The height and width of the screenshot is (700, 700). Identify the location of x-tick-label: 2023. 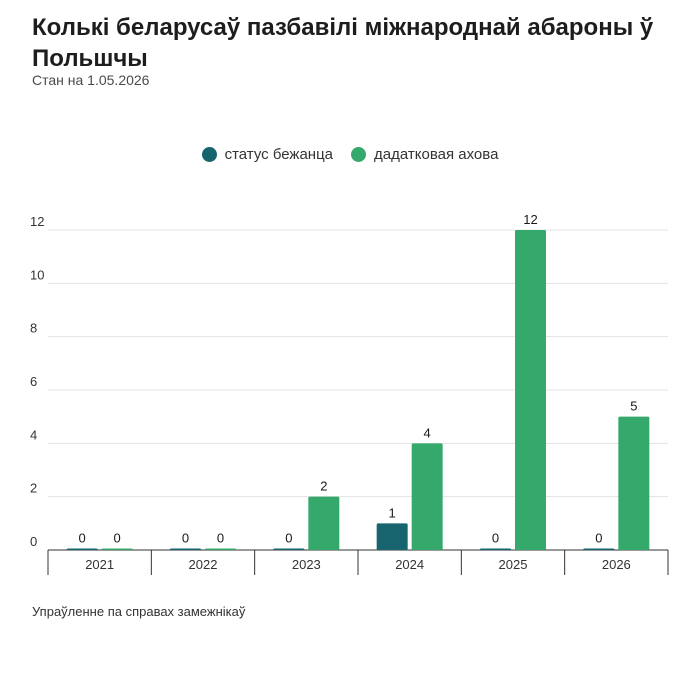
(306, 564).